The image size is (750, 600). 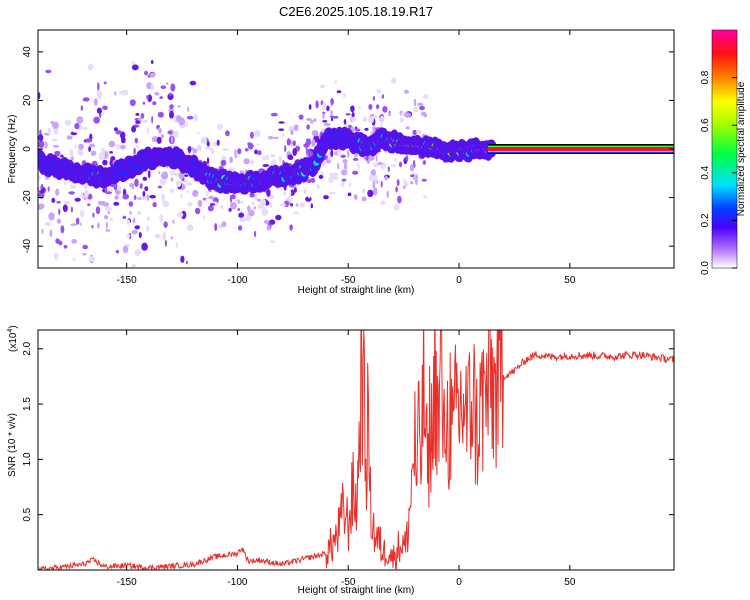 I want to click on colorbar-label: Normalized spectral amplitude, so click(x=741, y=148).